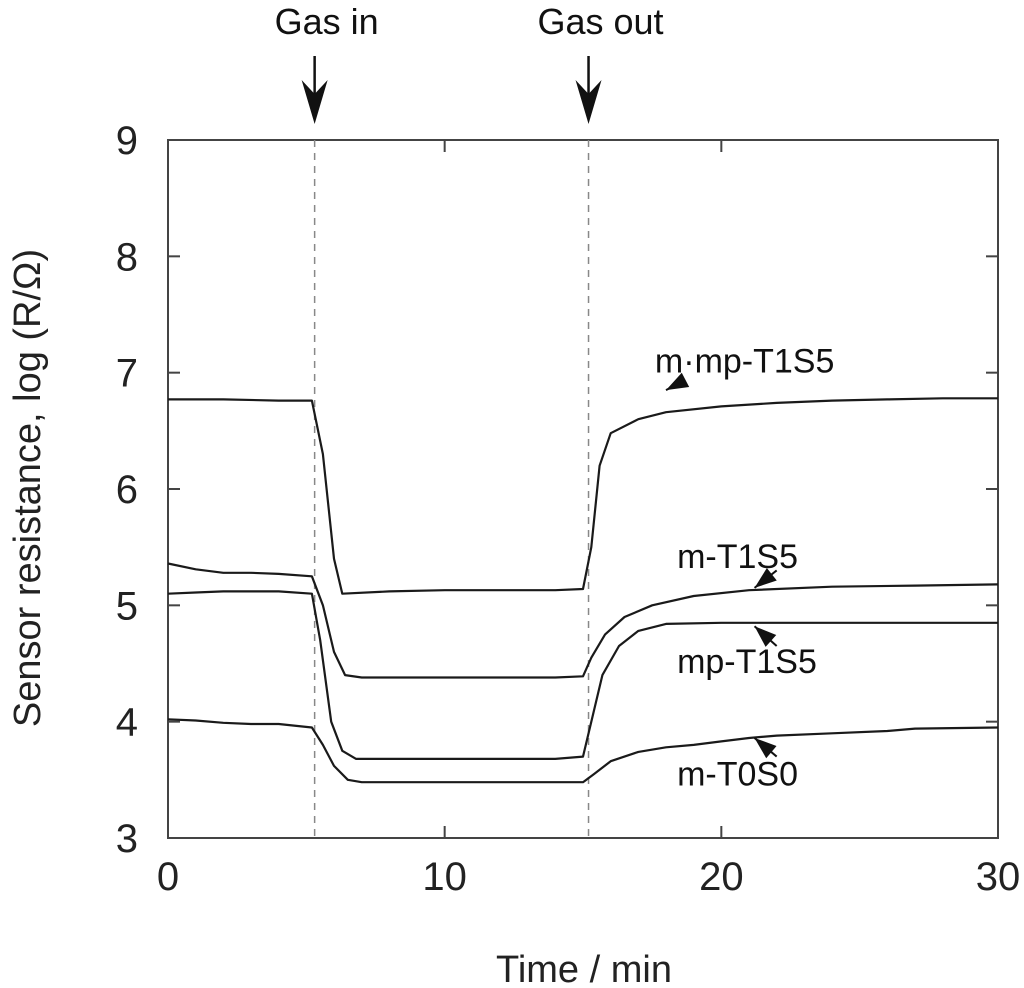 The height and width of the screenshot is (988, 1024). I want to click on y-tick-label: 9, so click(127, 141).